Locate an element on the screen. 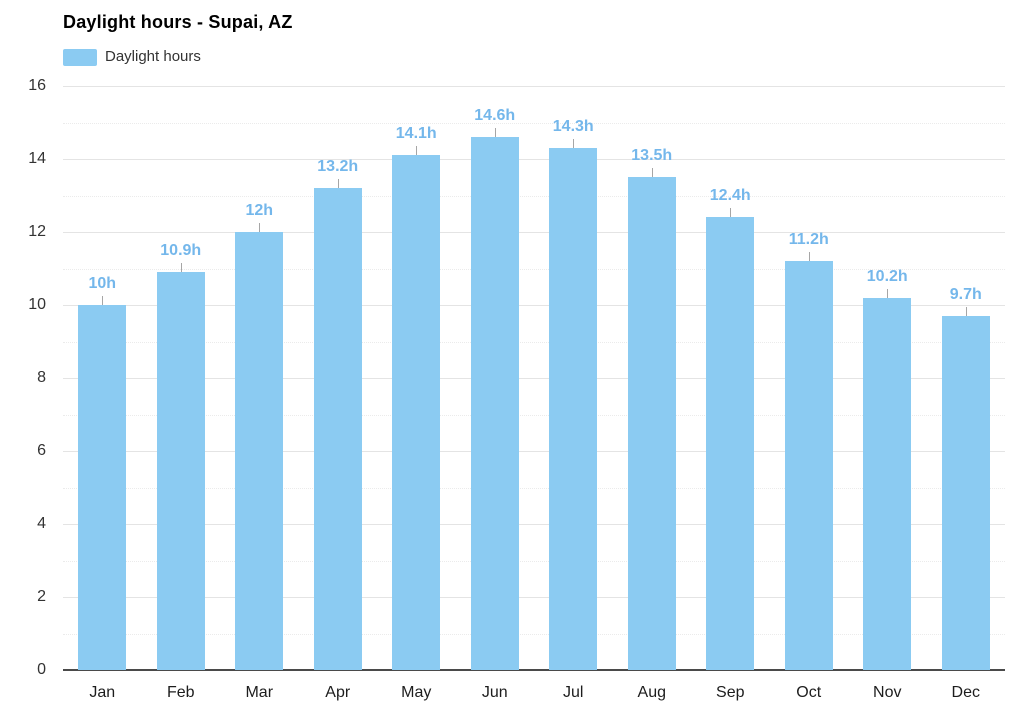 The image size is (1024, 717). bar-tick-jan is located at coordinates (103, 300).